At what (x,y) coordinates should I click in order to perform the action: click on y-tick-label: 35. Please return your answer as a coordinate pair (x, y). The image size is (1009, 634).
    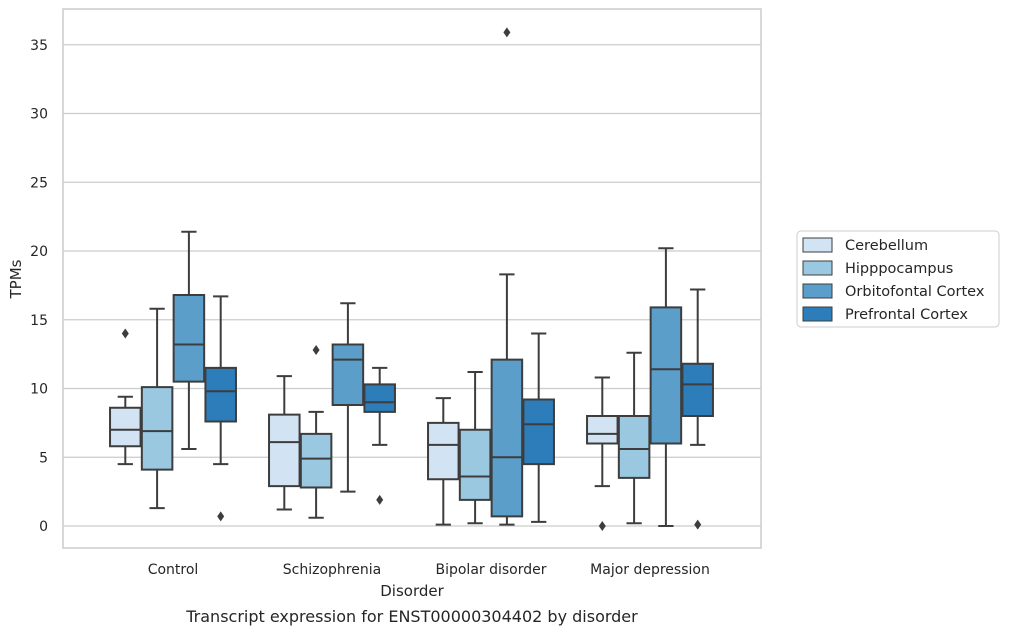
    Looking at the image, I should click on (39, 46).